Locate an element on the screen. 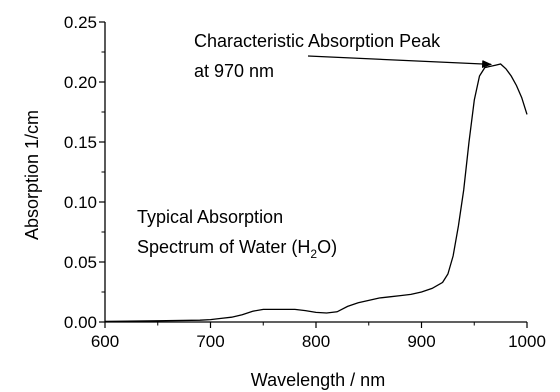 The image size is (560, 392). peak-annotation-line-1: Characteristic Absorption Peak is located at coordinates (317, 41).